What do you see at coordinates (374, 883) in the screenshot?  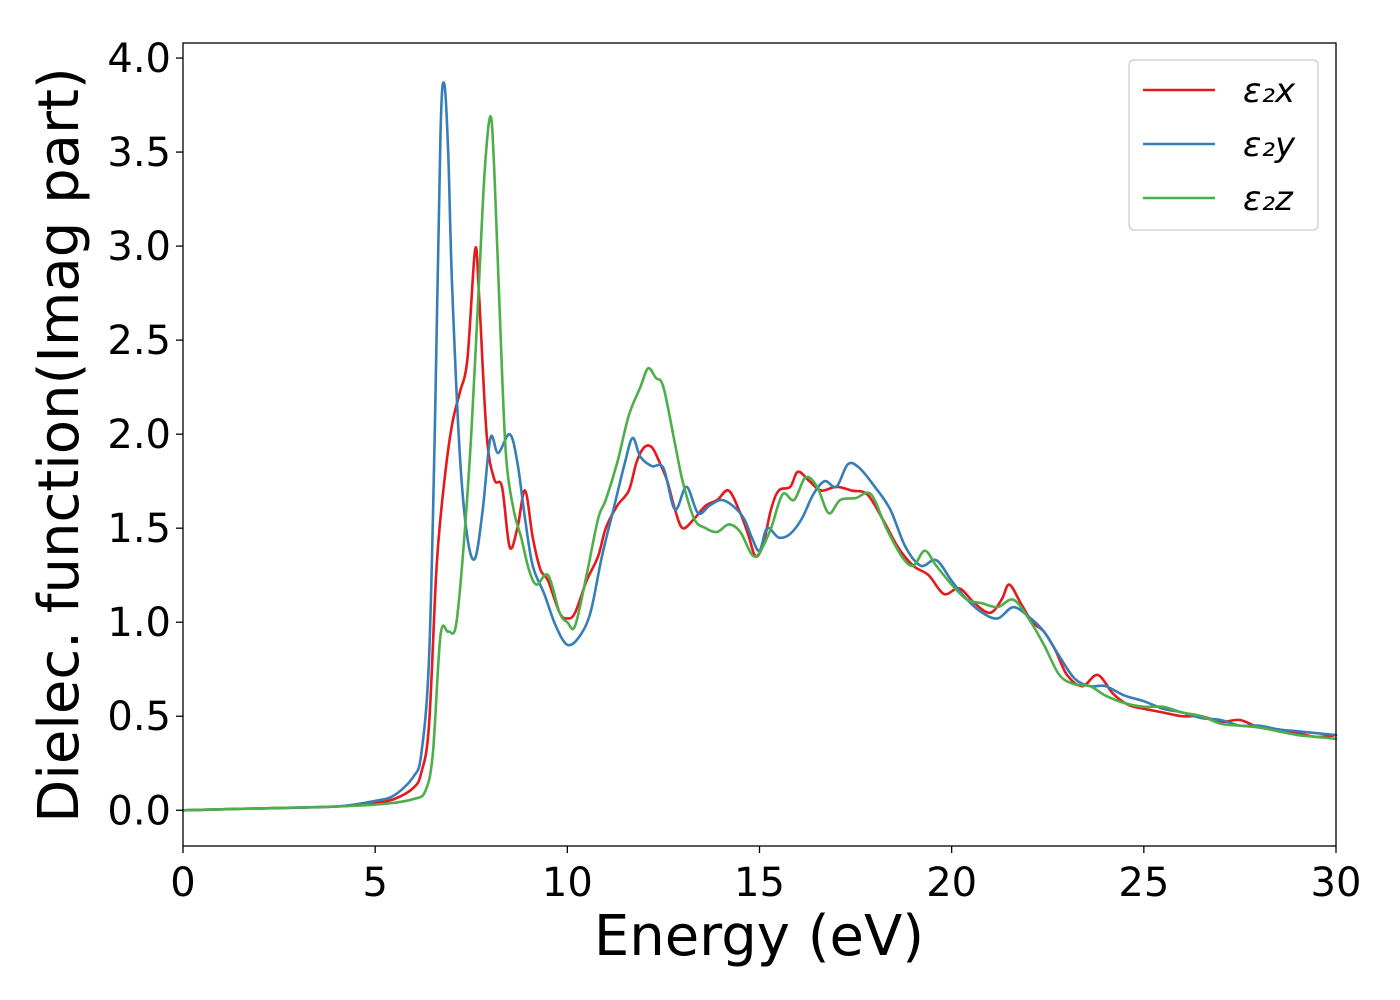 I see `x-tick-label: 5` at bounding box center [374, 883].